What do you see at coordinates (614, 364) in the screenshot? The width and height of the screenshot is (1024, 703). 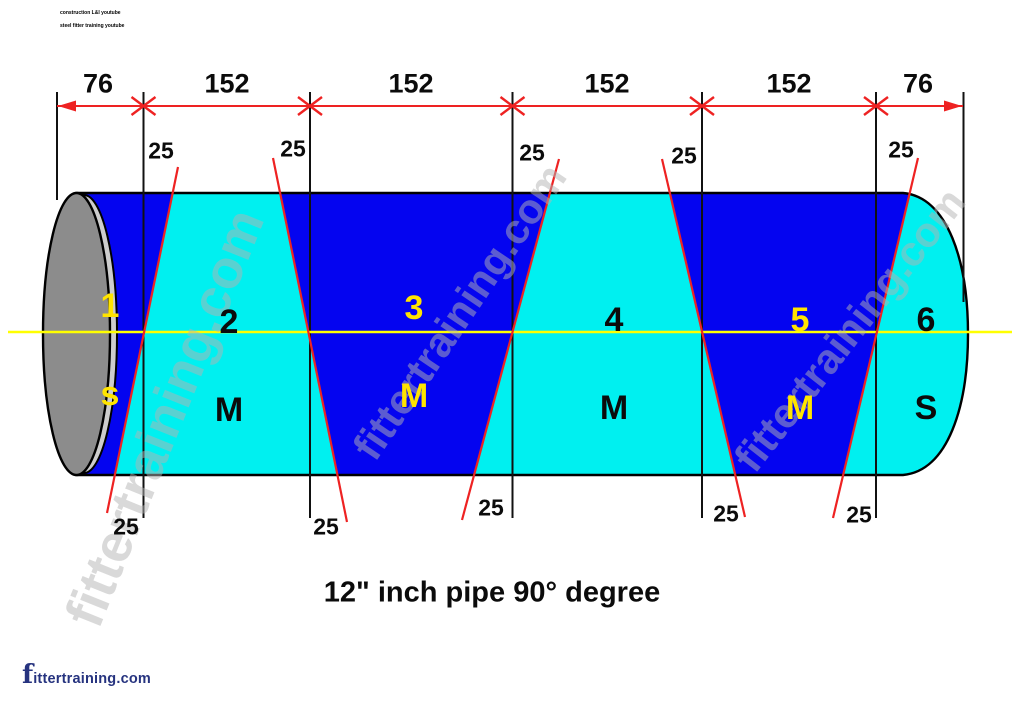 I see `segment-label-4: 4 M` at bounding box center [614, 364].